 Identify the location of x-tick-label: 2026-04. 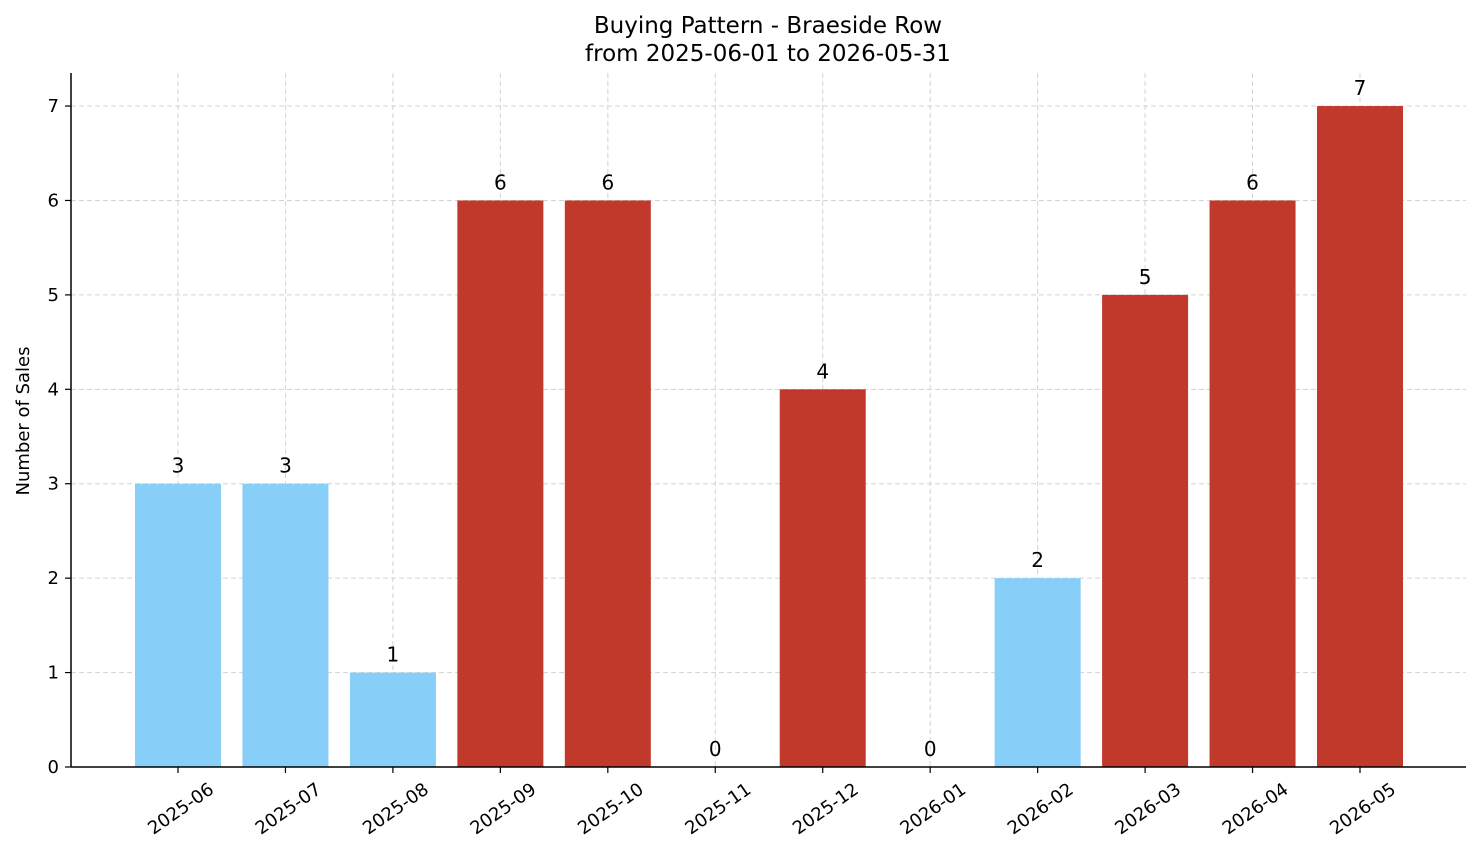
(1256, 809).